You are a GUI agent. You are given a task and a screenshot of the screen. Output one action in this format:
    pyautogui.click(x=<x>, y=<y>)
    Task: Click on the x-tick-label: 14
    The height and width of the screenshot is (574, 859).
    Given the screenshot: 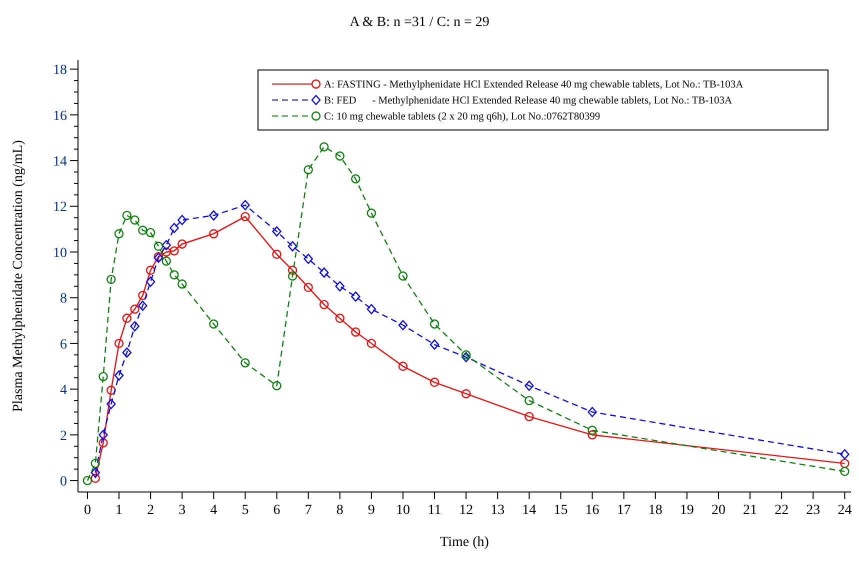 What is the action you would take?
    pyautogui.click(x=529, y=510)
    